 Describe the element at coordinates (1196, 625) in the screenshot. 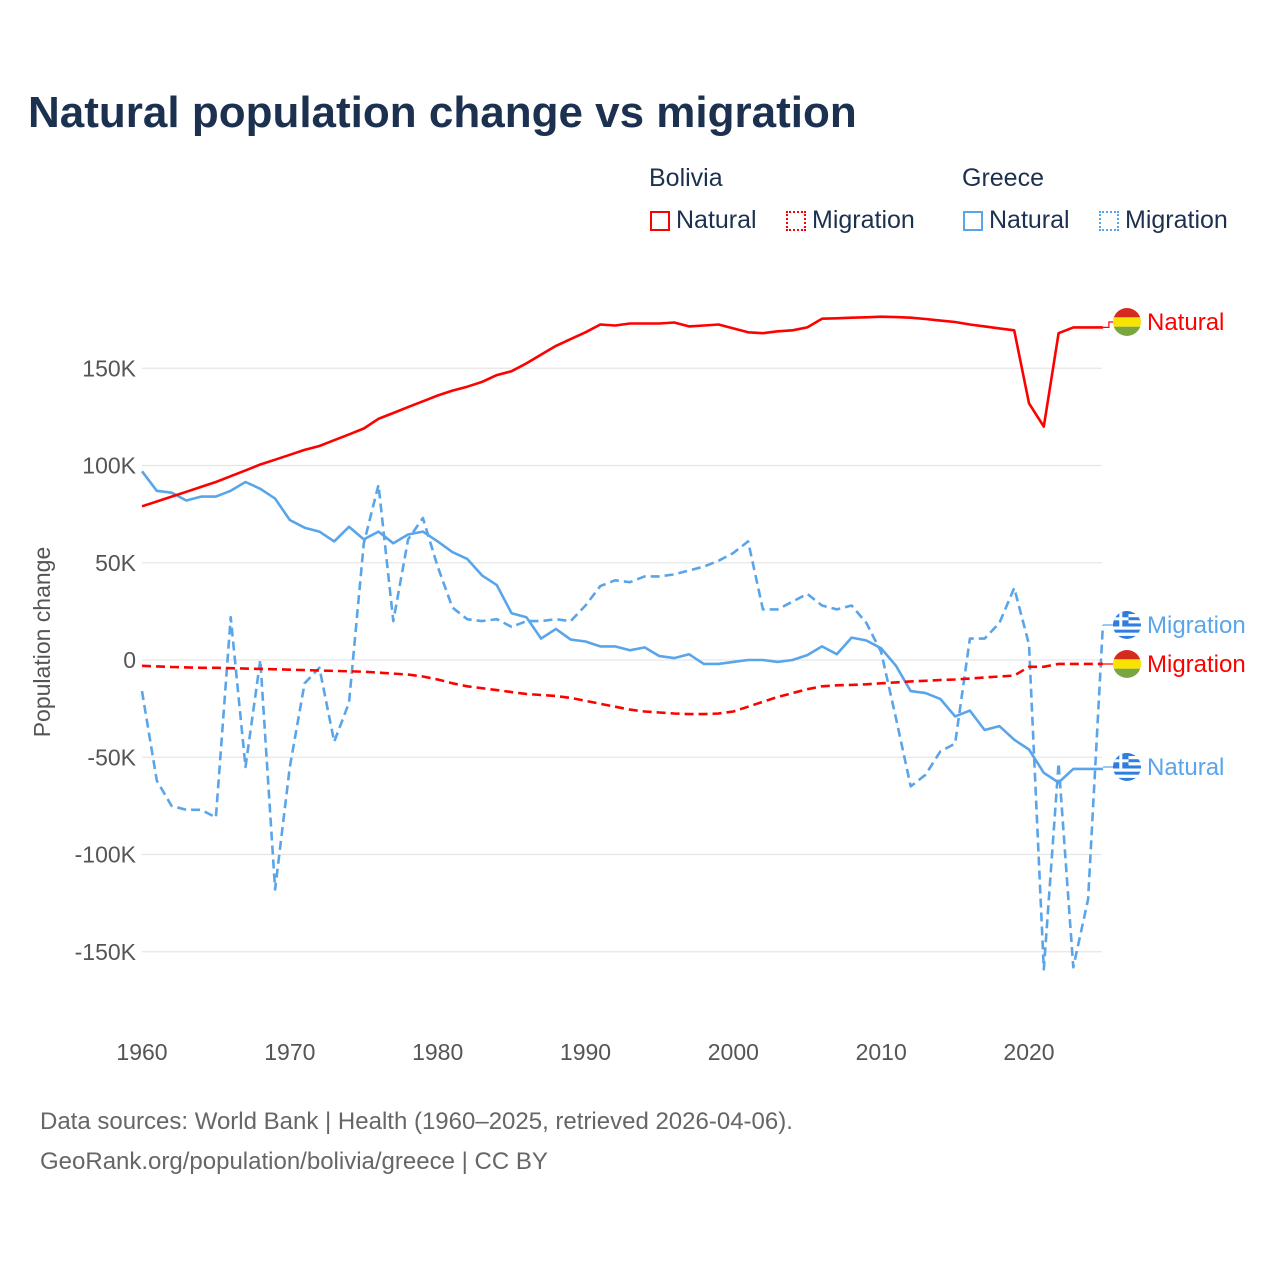

I see `end-label-greece-migration: Migration` at that location.